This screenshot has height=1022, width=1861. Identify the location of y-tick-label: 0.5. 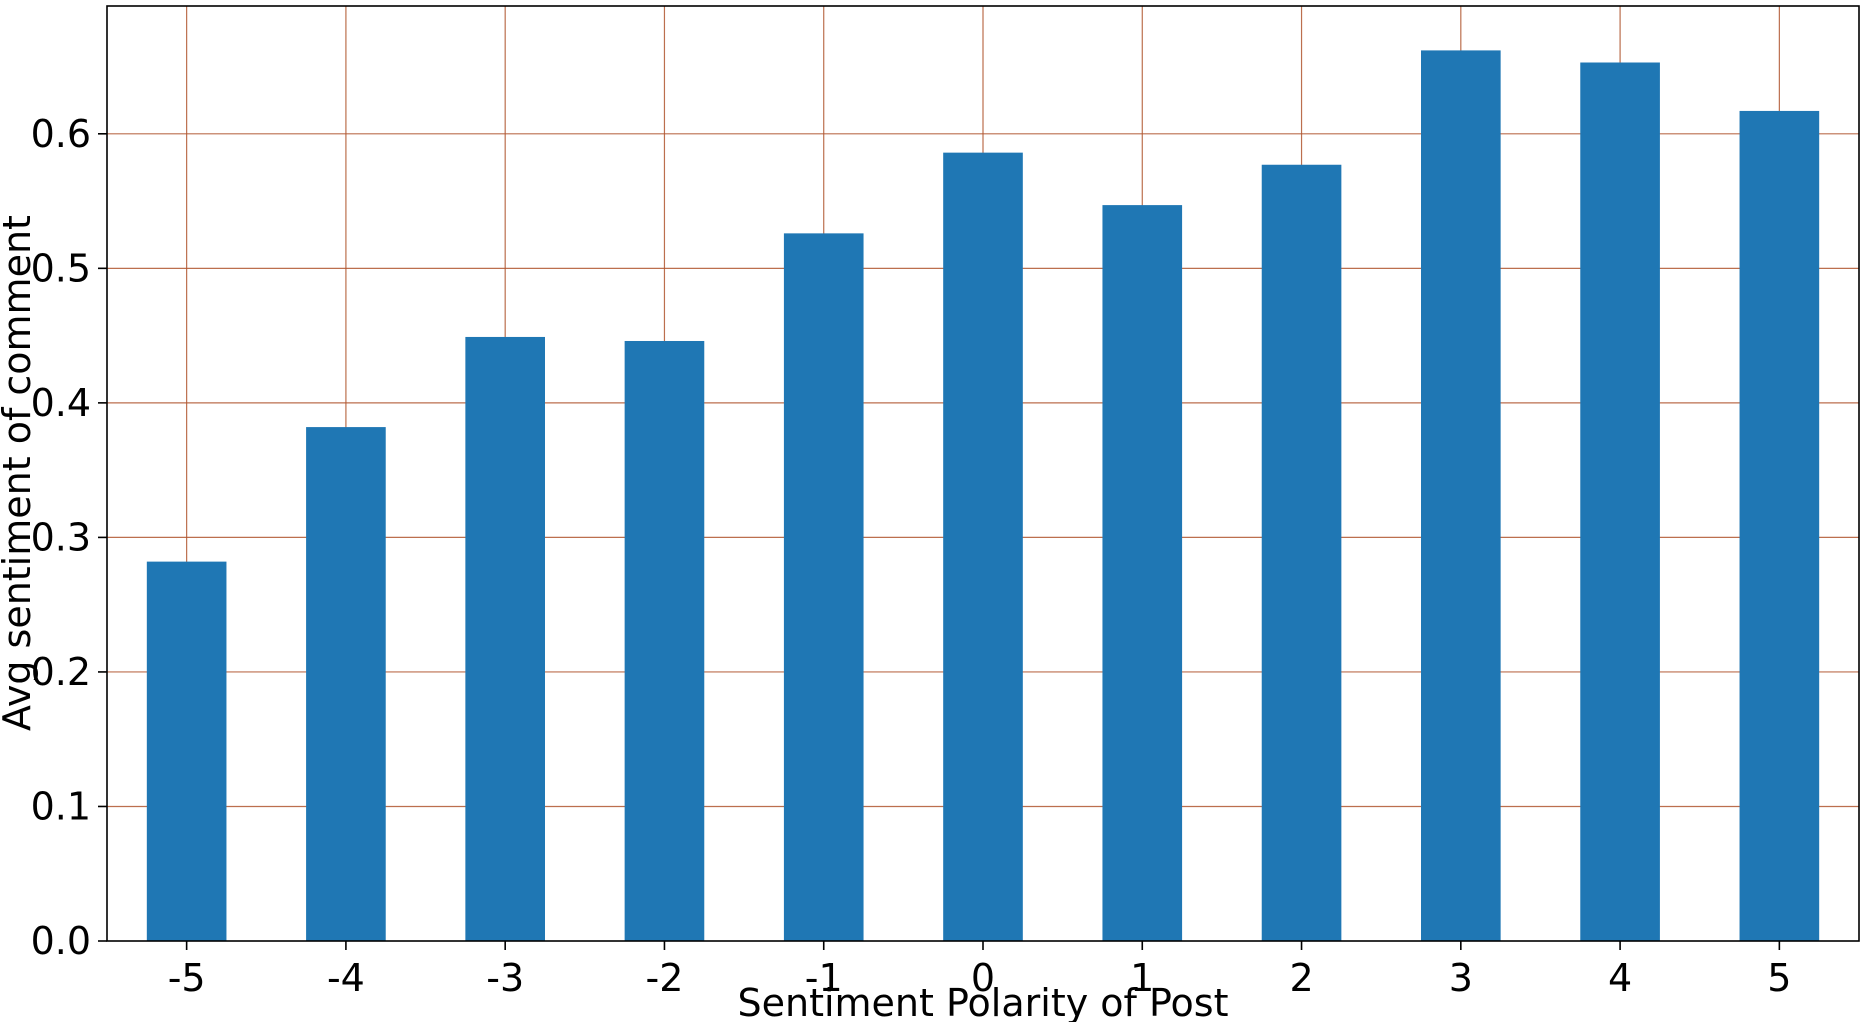
(61, 268).